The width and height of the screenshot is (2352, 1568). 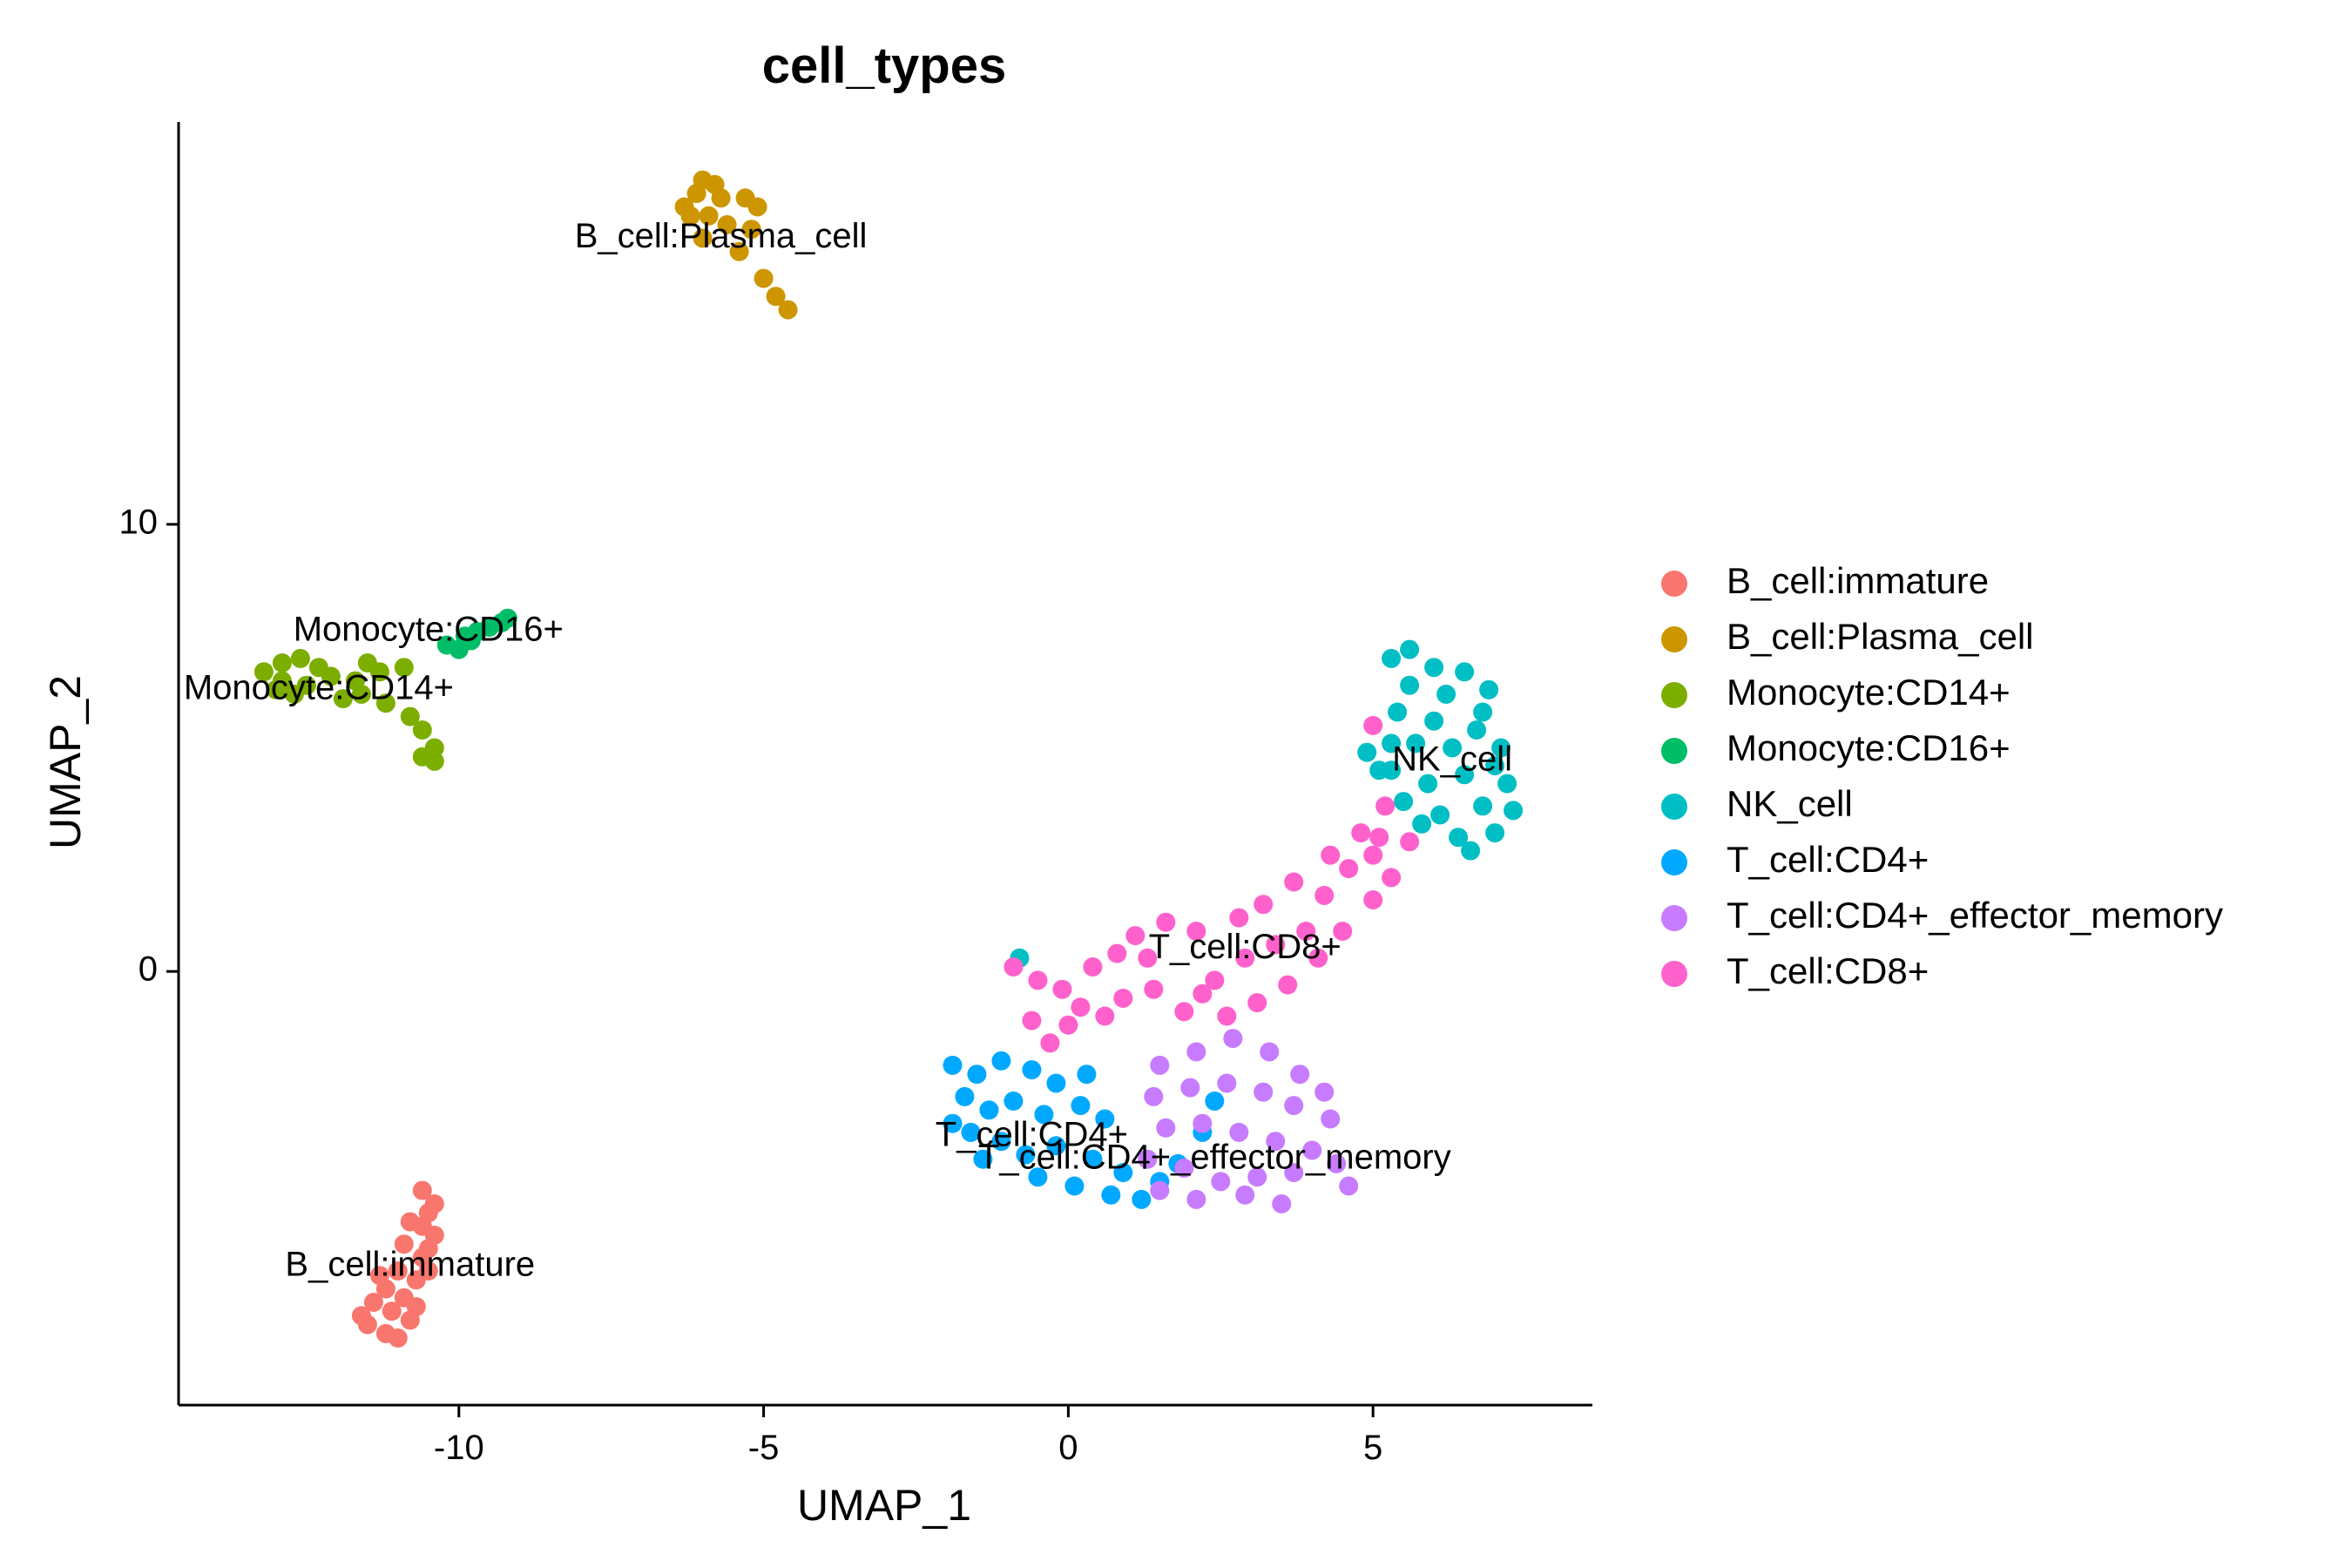 I want to click on x-tick-label: 0, so click(x=1068, y=1448).